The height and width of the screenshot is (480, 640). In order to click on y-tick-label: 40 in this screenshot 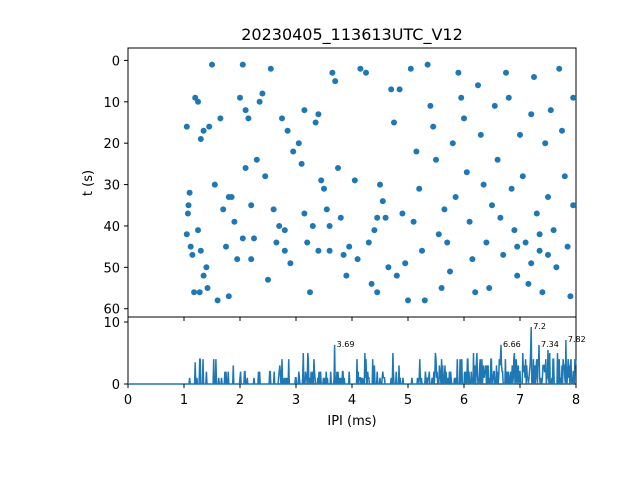, I will do `click(111, 227)`.